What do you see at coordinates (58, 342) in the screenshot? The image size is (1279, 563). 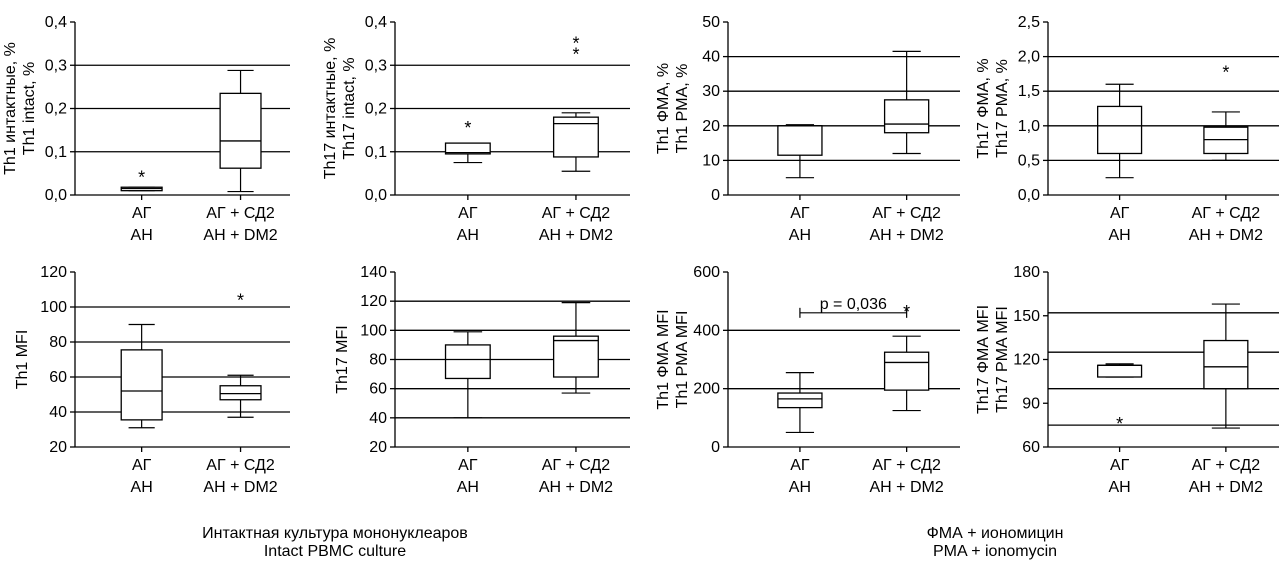 I see `y-tick-label: 80` at bounding box center [58, 342].